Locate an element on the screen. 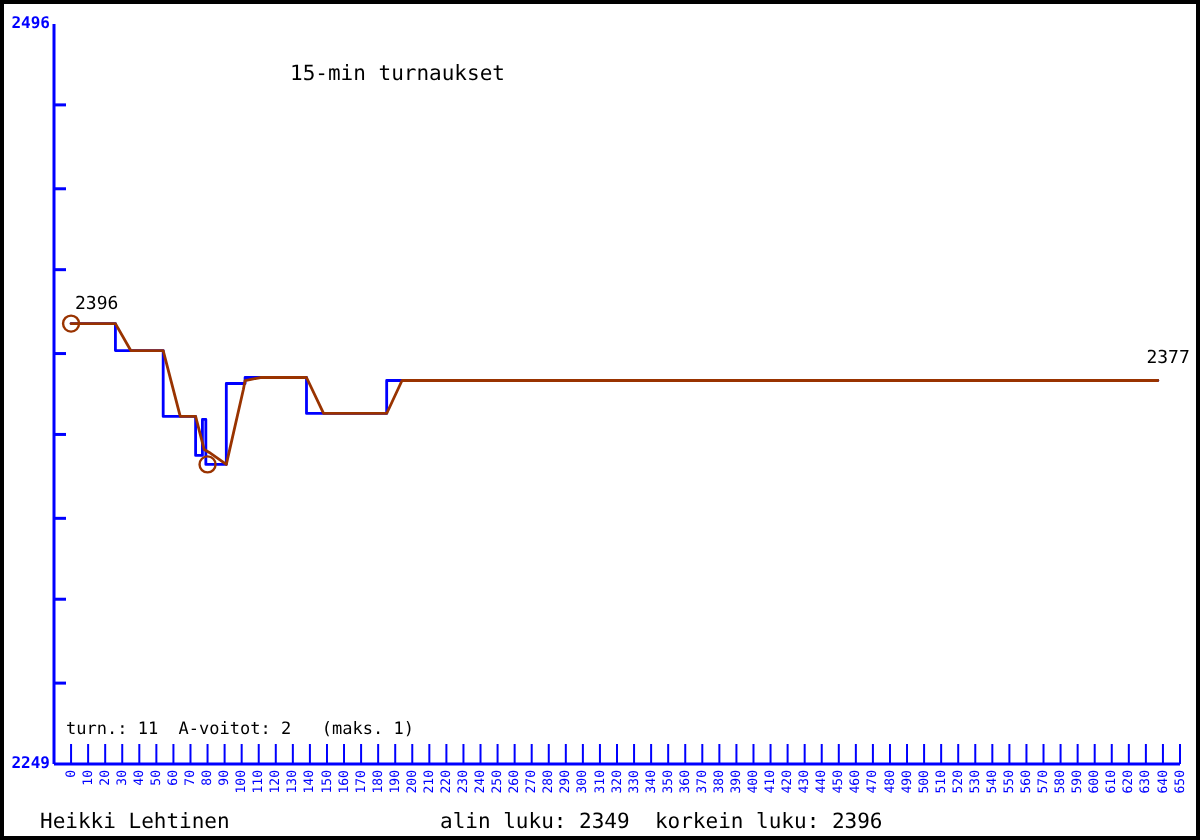  text: Heikki Lehtinen is located at coordinates (135, 821).